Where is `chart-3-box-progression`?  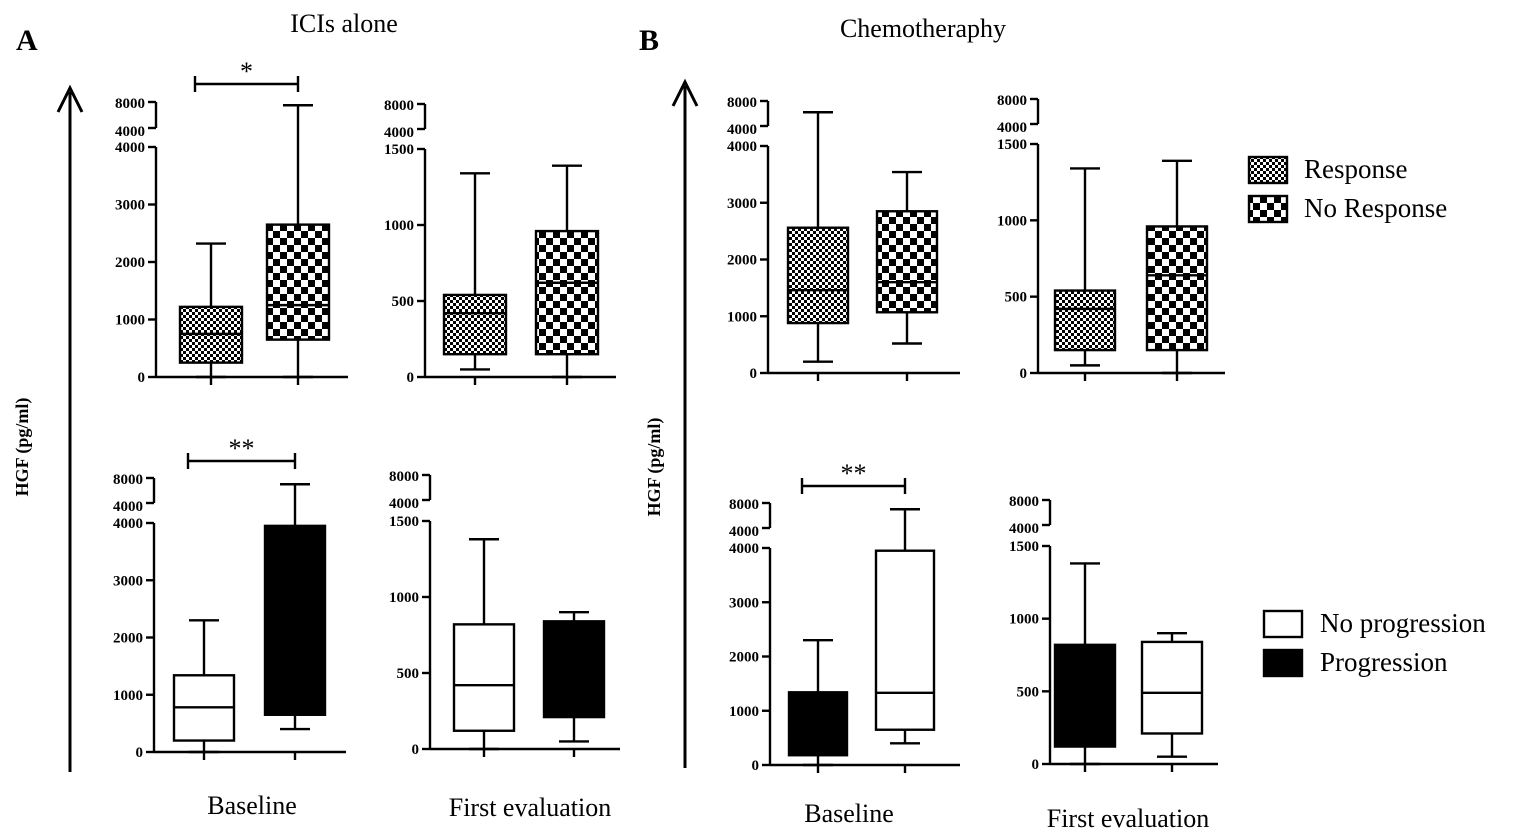 chart-3-box-progression is located at coordinates (574, 684).